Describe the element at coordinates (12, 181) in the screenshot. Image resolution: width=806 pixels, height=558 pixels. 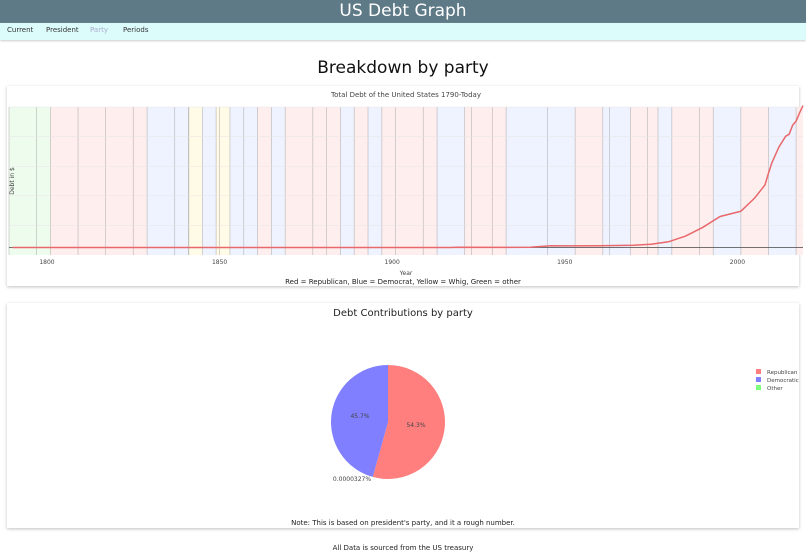
I see `y-axis-label: Debt in $` at that location.